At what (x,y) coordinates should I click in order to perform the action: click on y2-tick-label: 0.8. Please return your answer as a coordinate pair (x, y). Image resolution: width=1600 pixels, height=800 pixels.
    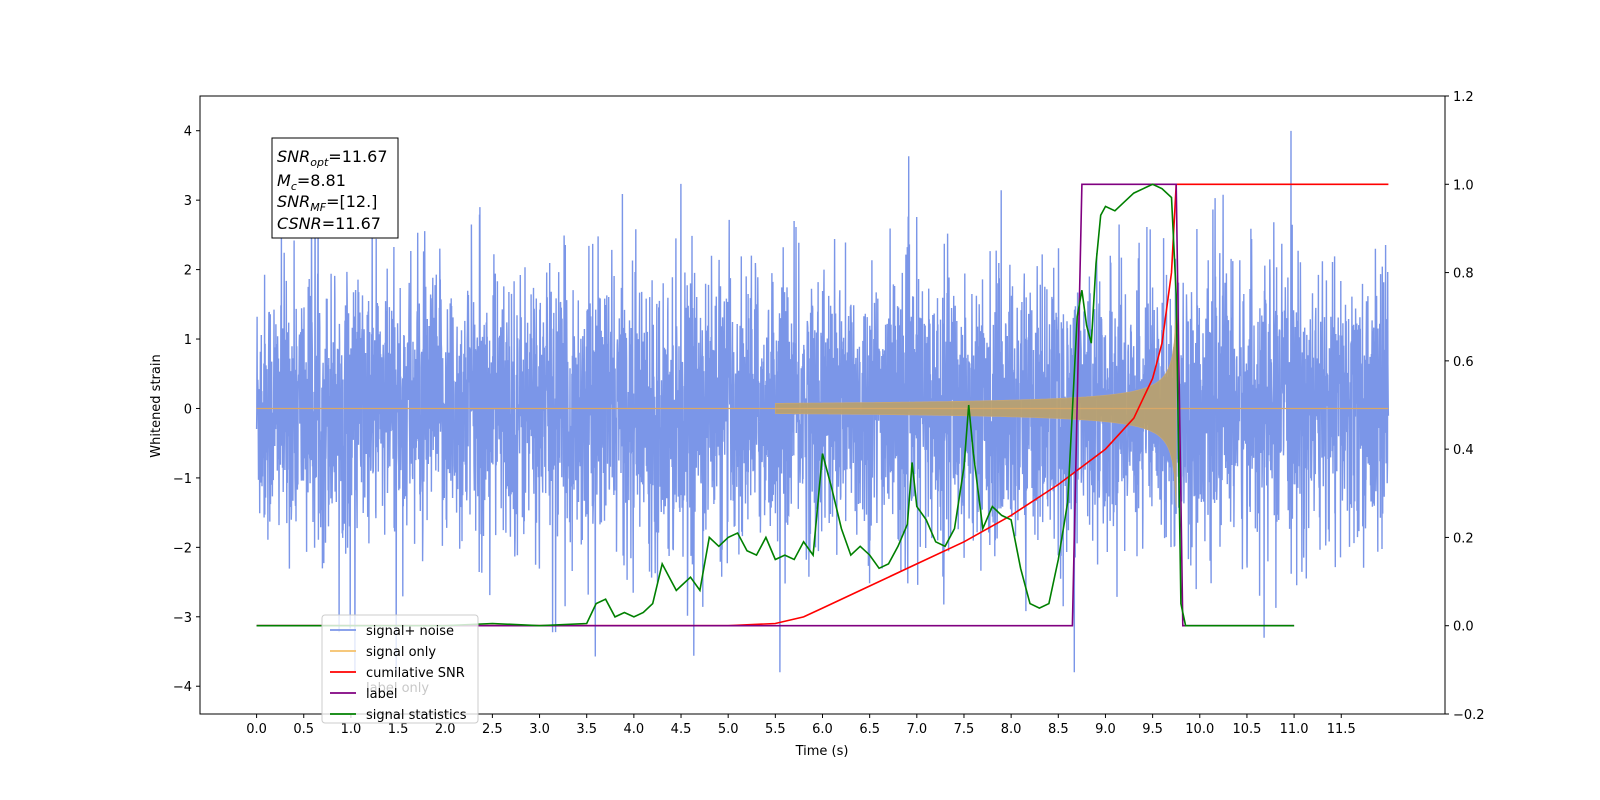
    Looking at the image, I should click on (1463, 274).